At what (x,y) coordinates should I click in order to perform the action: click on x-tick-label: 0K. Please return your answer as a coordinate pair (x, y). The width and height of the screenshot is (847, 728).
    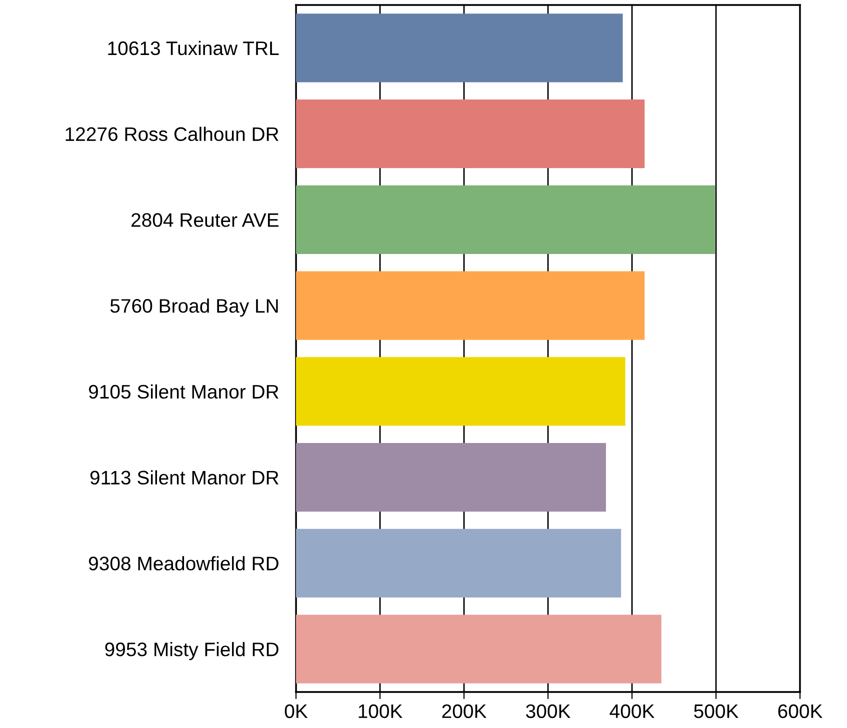
    Looking at the image, I should click on (296, 711).